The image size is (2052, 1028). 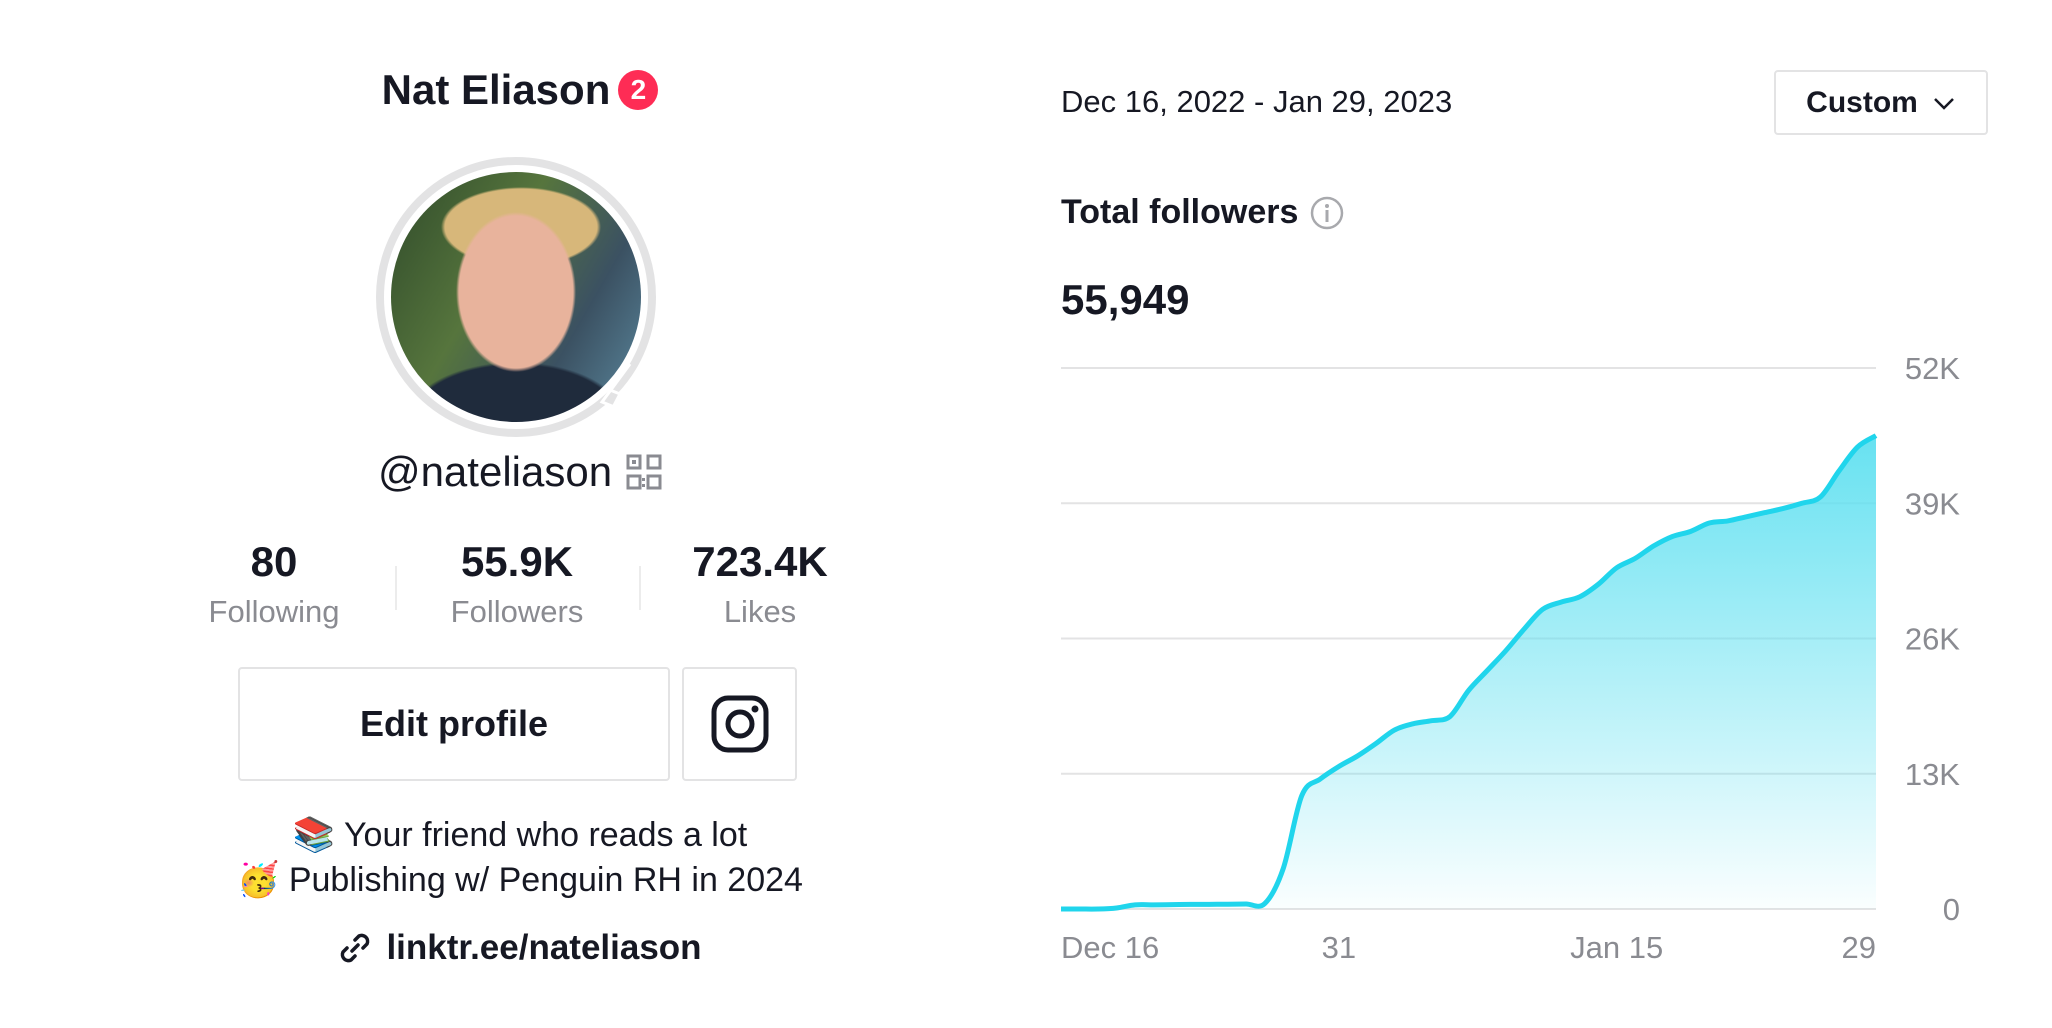 What do you see at coordinates (614, 400) in the screenshot?
I see `lightning-icon` at bounding box center [614, 400].